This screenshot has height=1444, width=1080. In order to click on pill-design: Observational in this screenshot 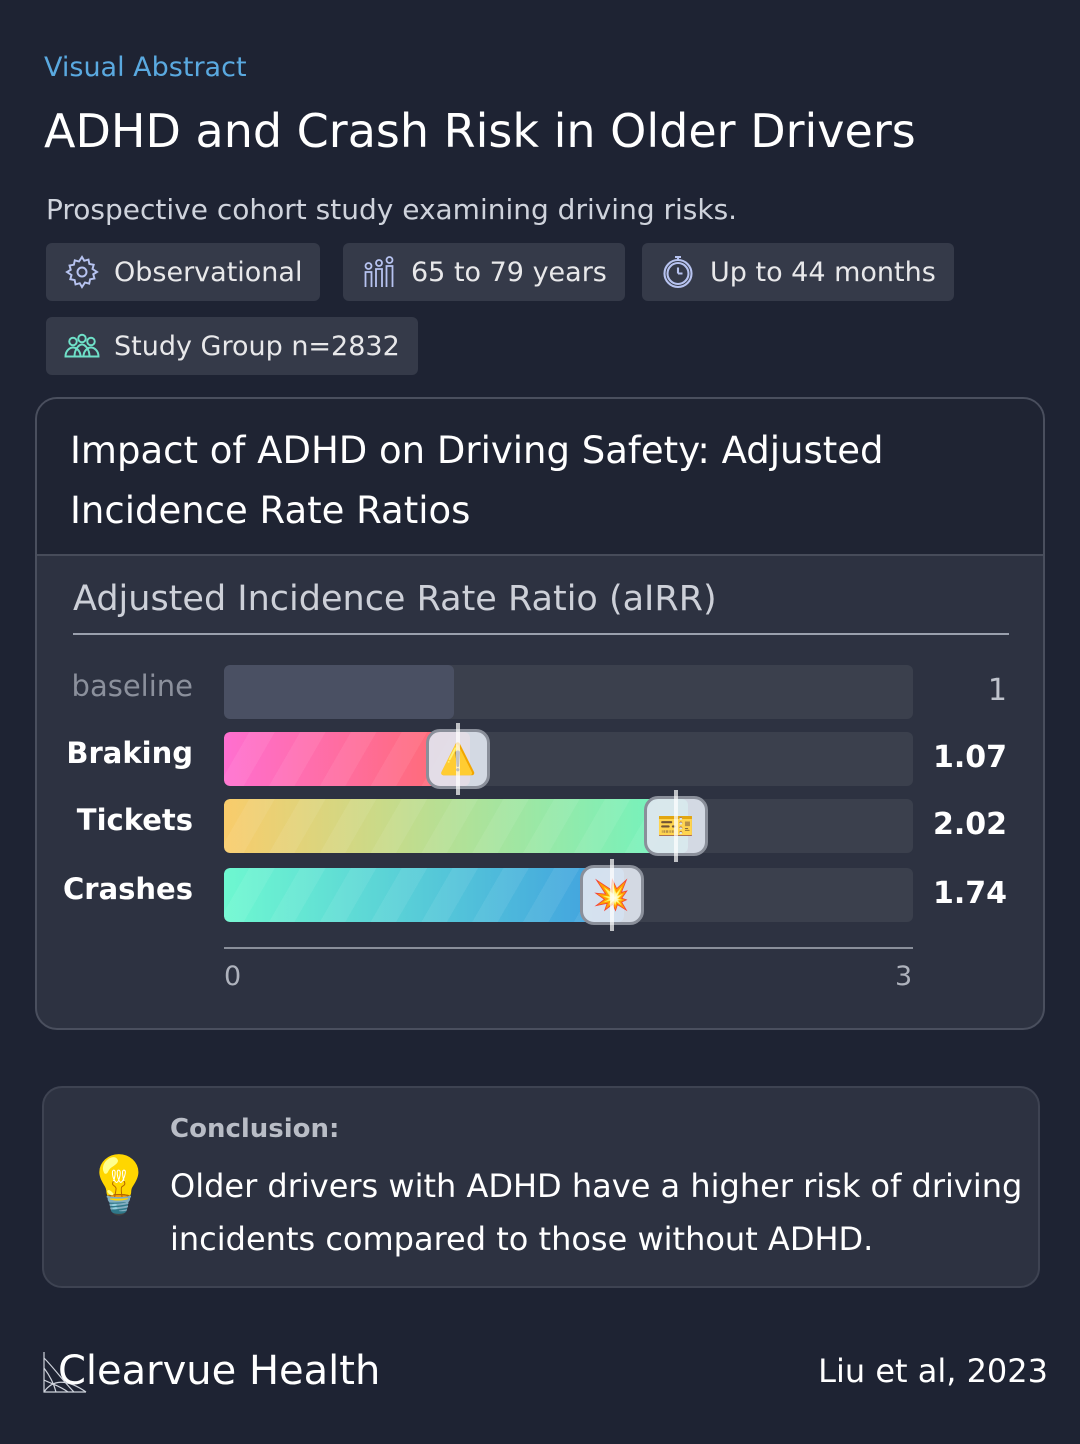, I will do `click(183, 272)`.